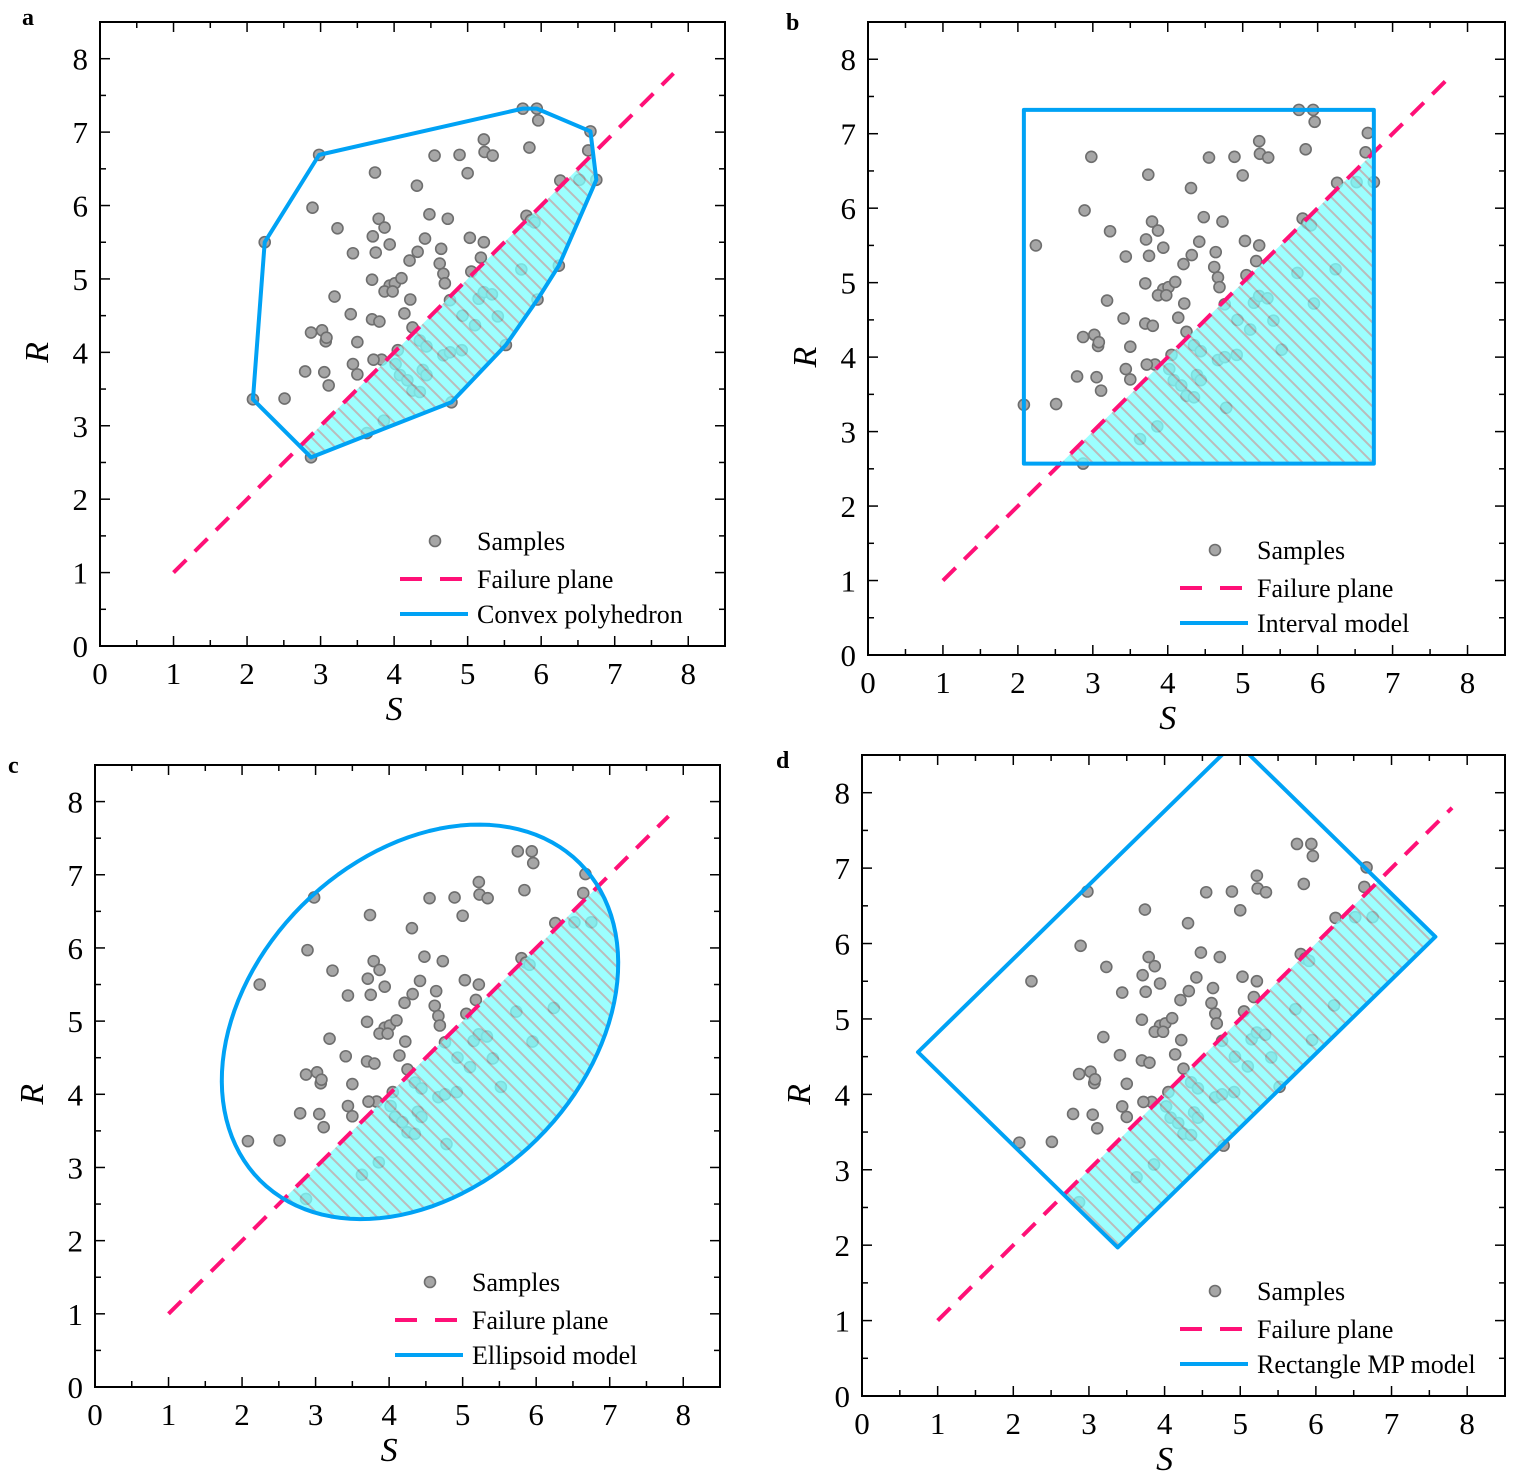 The width and height of the screenshot is (1519, 1484). I want to click on x-tick-label: 6, so click(541, 673).